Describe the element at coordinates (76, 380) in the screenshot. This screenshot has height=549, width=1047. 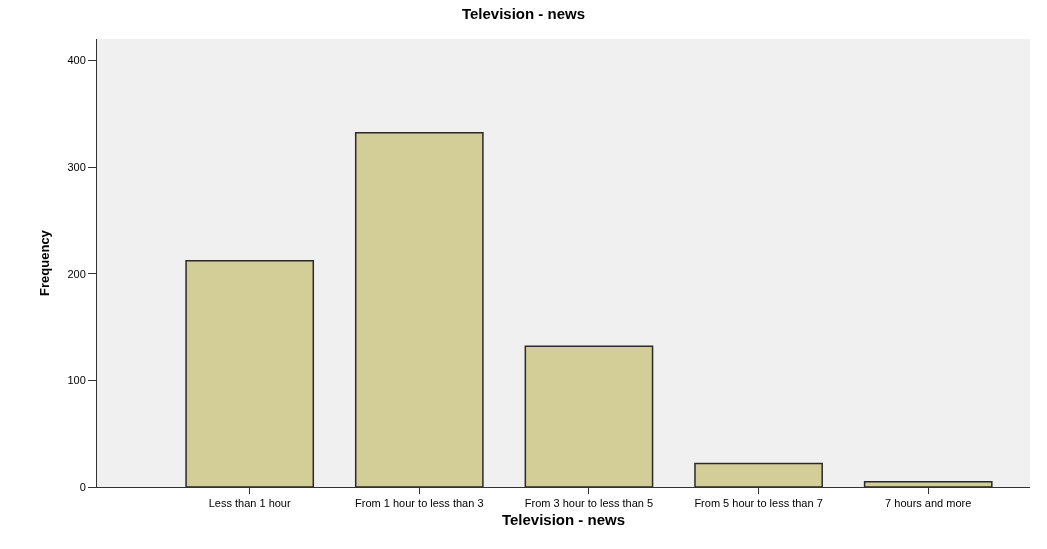
I see `y-tick-label: 100` at that location.